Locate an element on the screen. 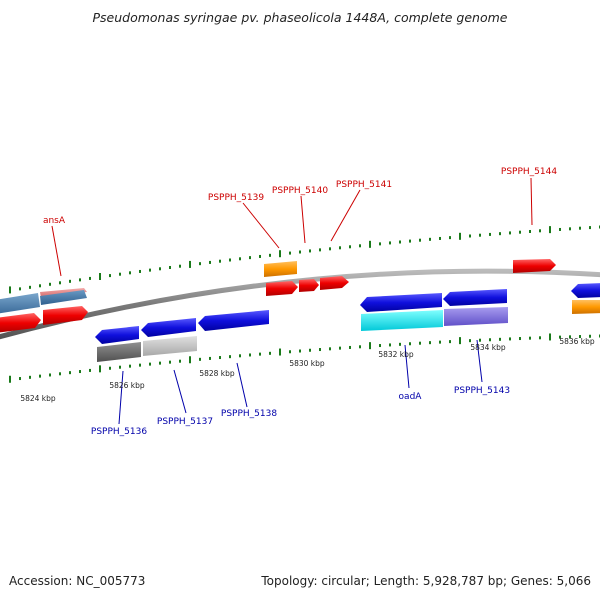 The height and width of the screenshot is (600, 600). label-PSPPH_5137: PSPPH_5137 is located at coordinates (185, 422).